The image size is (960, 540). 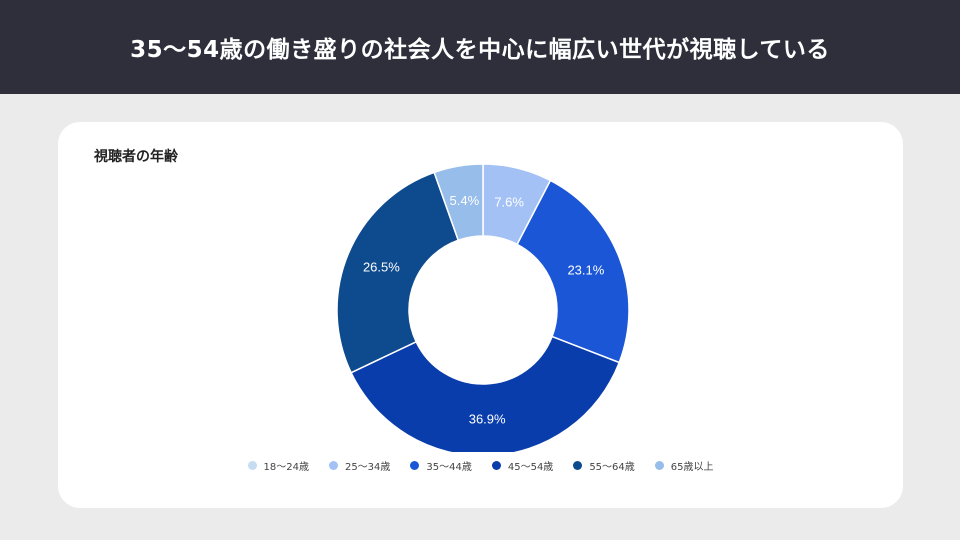 I want to click on slice-value-label: 26.5%, so click(x=381, y=266).